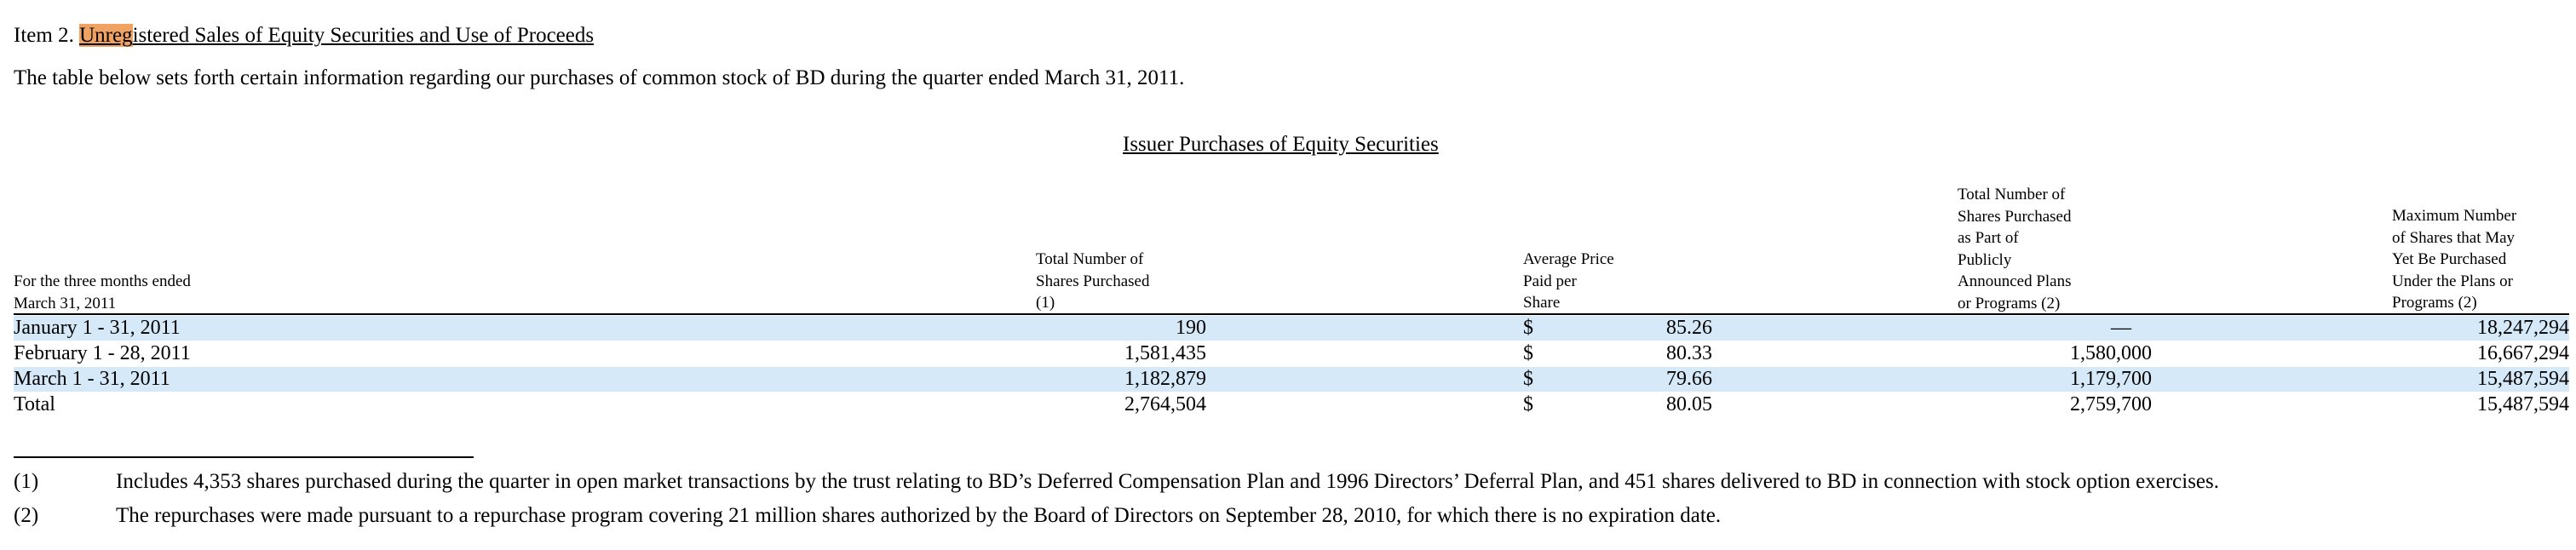  Describe the element at coordinates (2111, 404) in the screenshot. I see `cell-shares-part-of-plan: 2,759,700` at that location.